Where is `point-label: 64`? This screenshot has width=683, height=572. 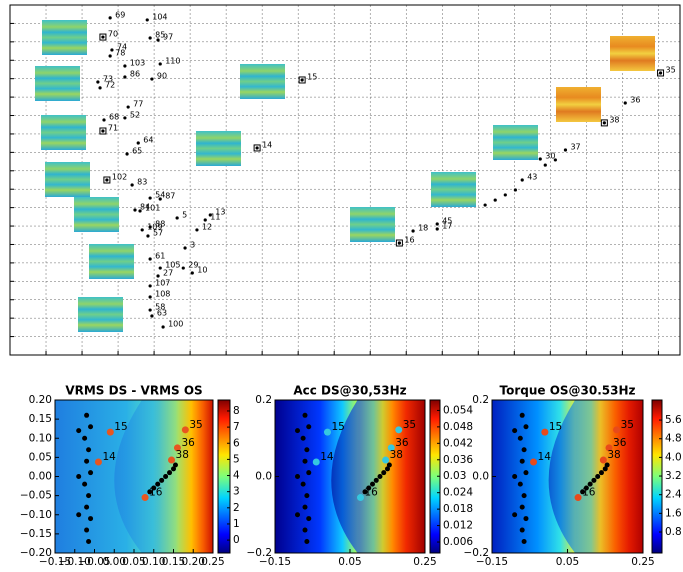 point-label: 64 is located at coordinates (148, 139).